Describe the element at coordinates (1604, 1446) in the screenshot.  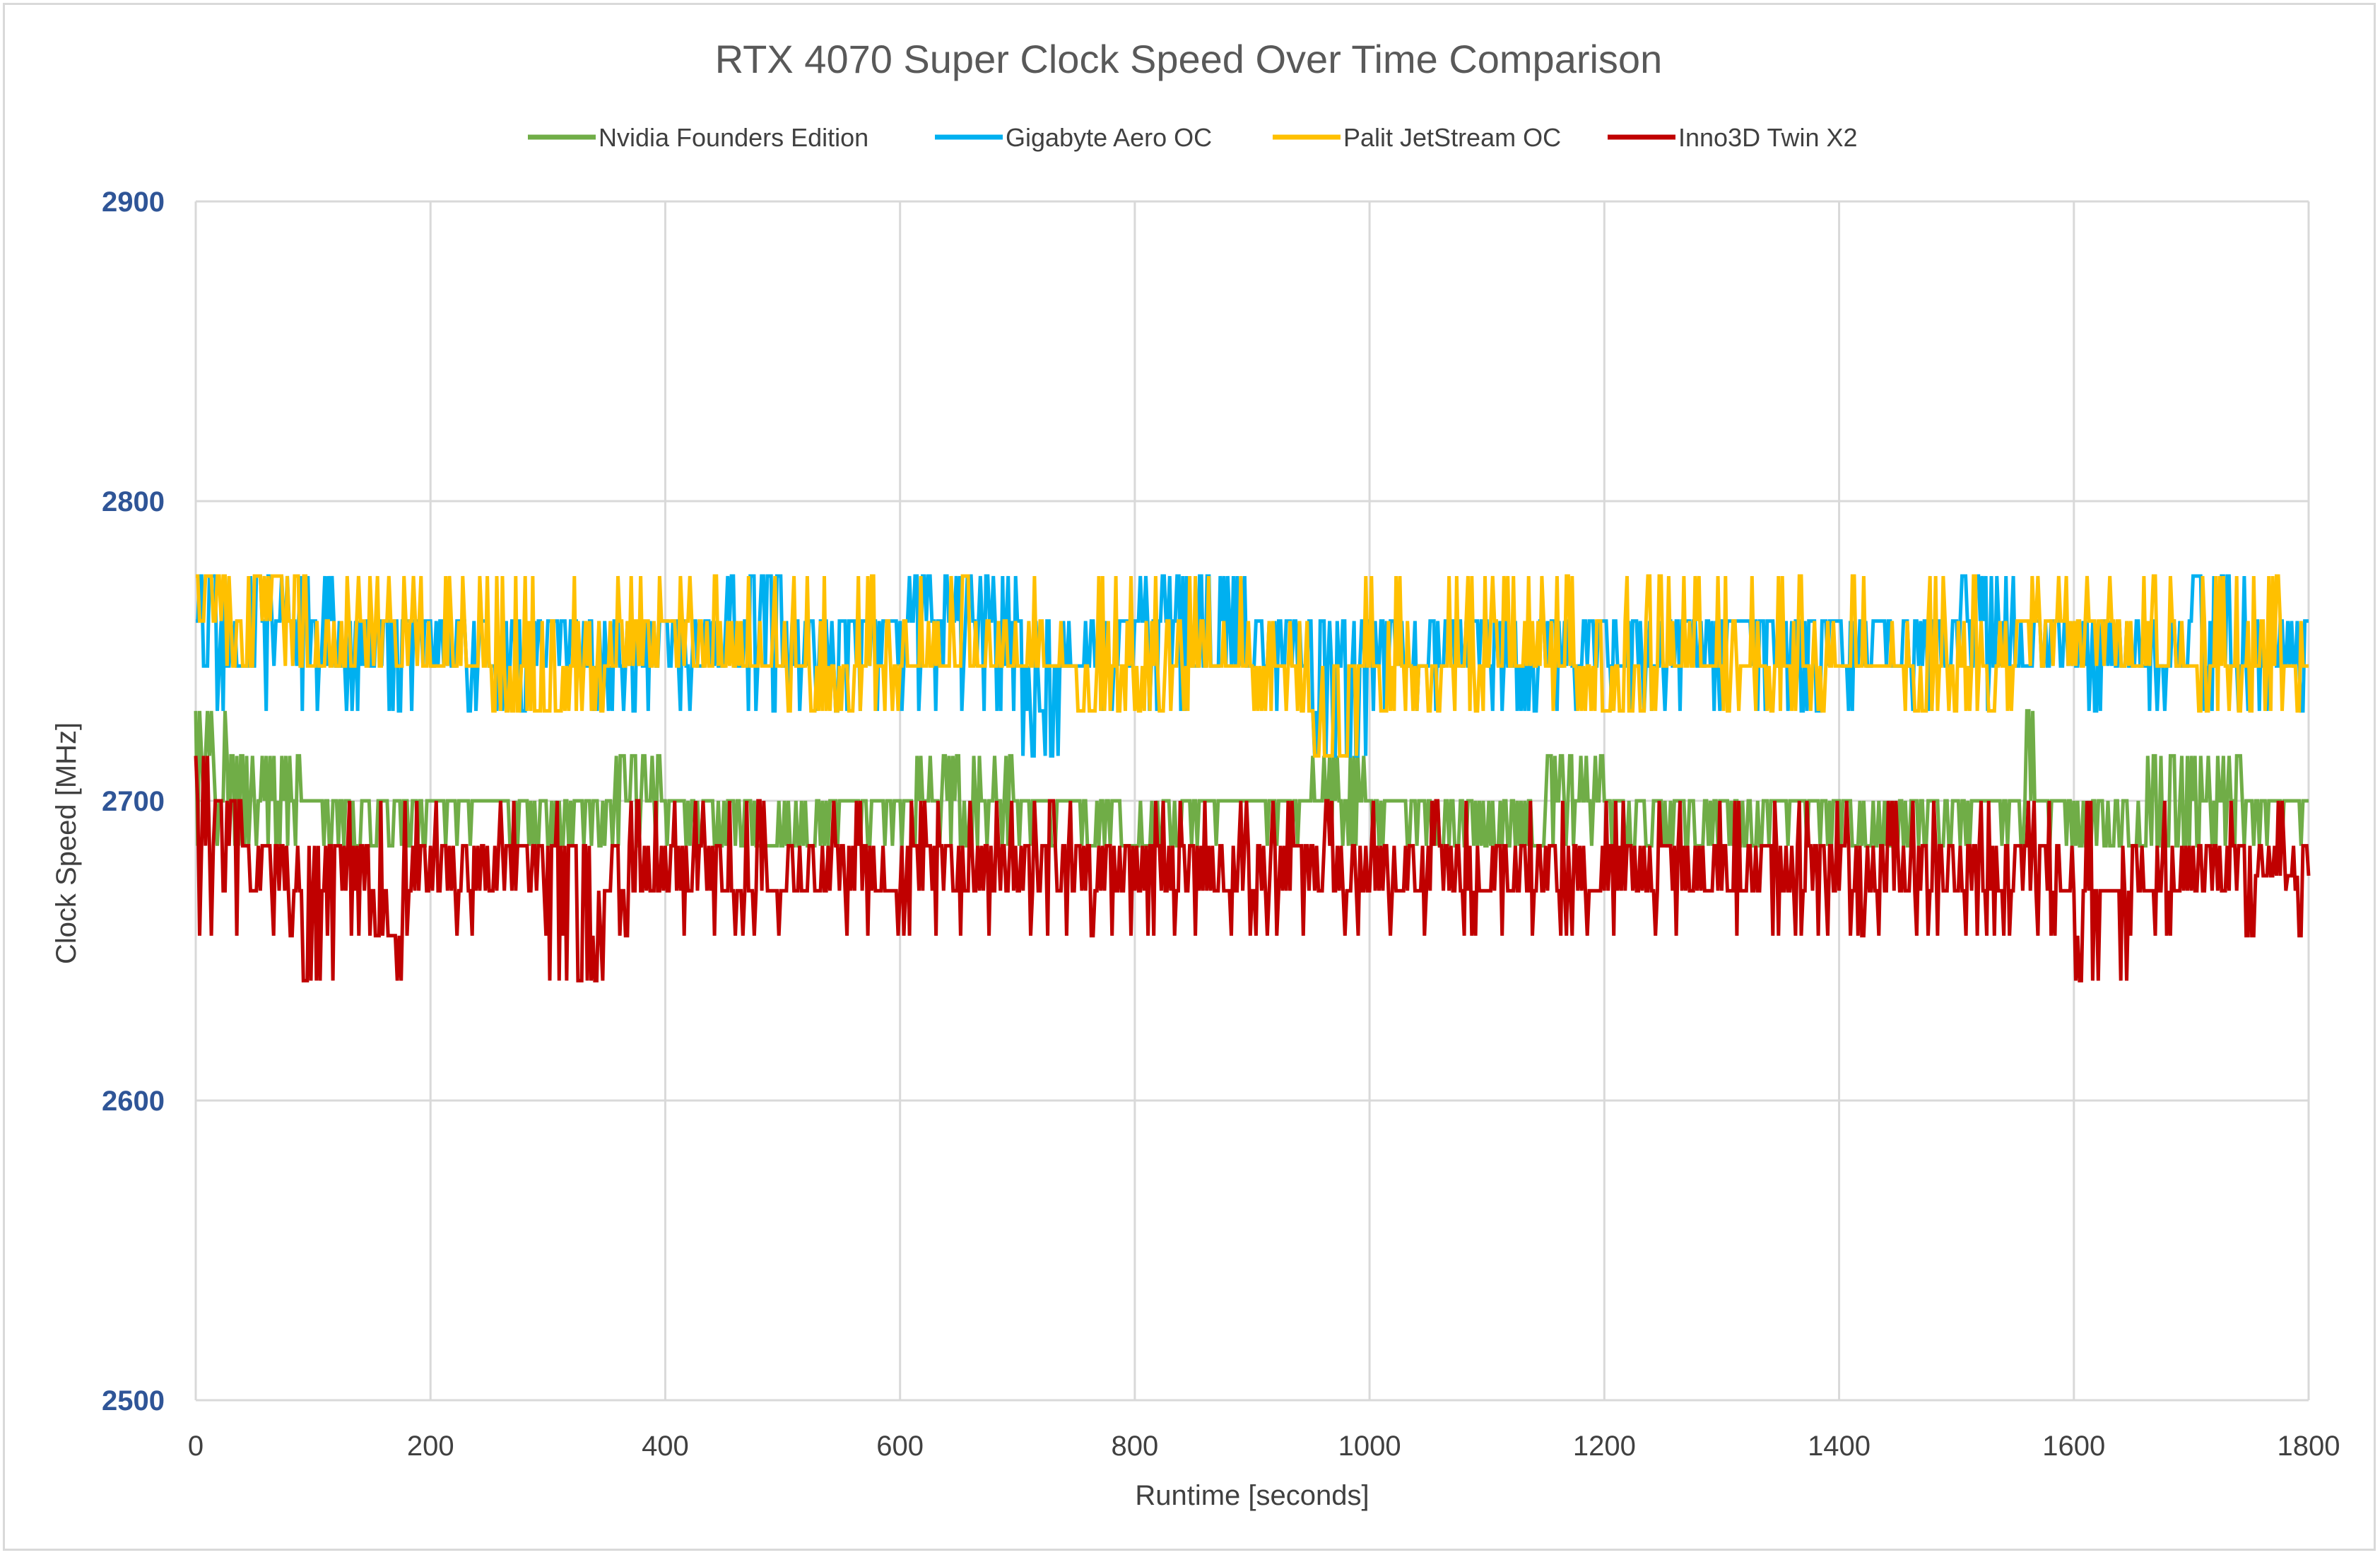
I see `x-tick-label: 1200` at that location.